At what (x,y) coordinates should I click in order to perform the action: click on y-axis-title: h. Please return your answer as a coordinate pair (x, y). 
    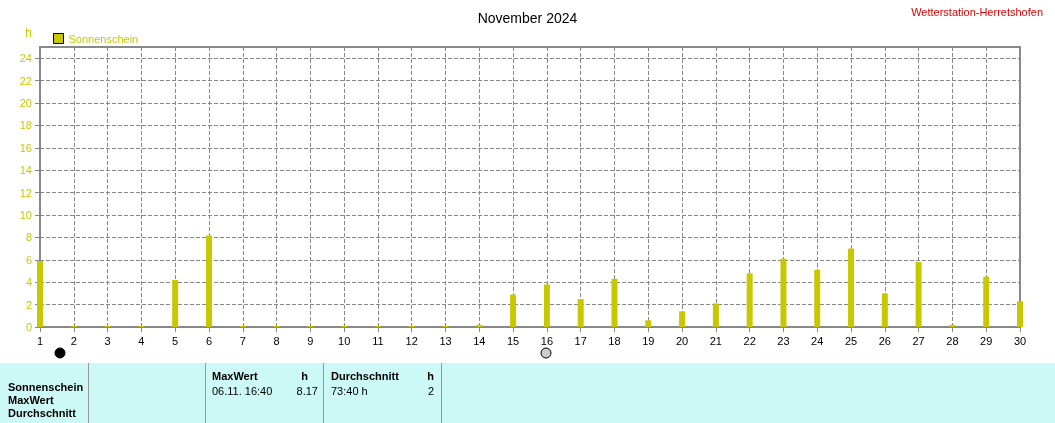
    Looking at the image, I should click on (28, 33).